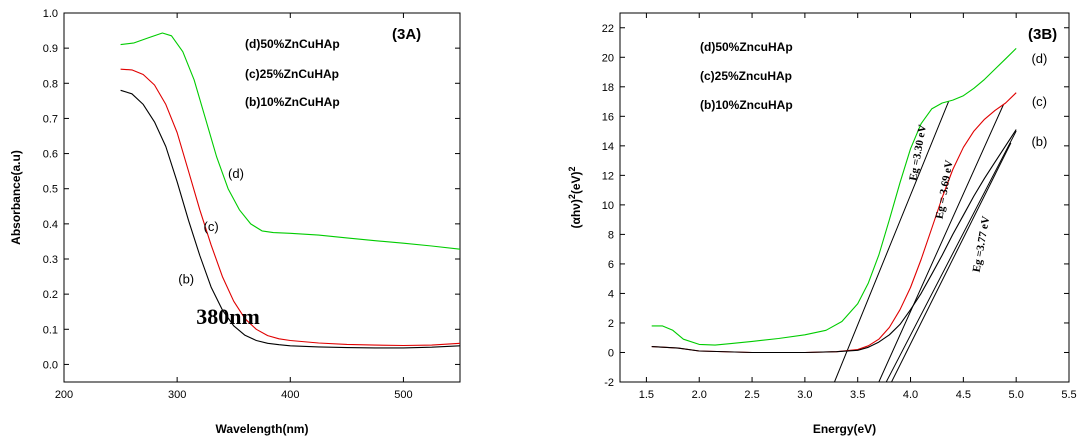 Image resolution: width=1082 pixels, height=443 pixels. I want to click on band-gap-label: Eg = 3.69 eV, so click(944, 189).